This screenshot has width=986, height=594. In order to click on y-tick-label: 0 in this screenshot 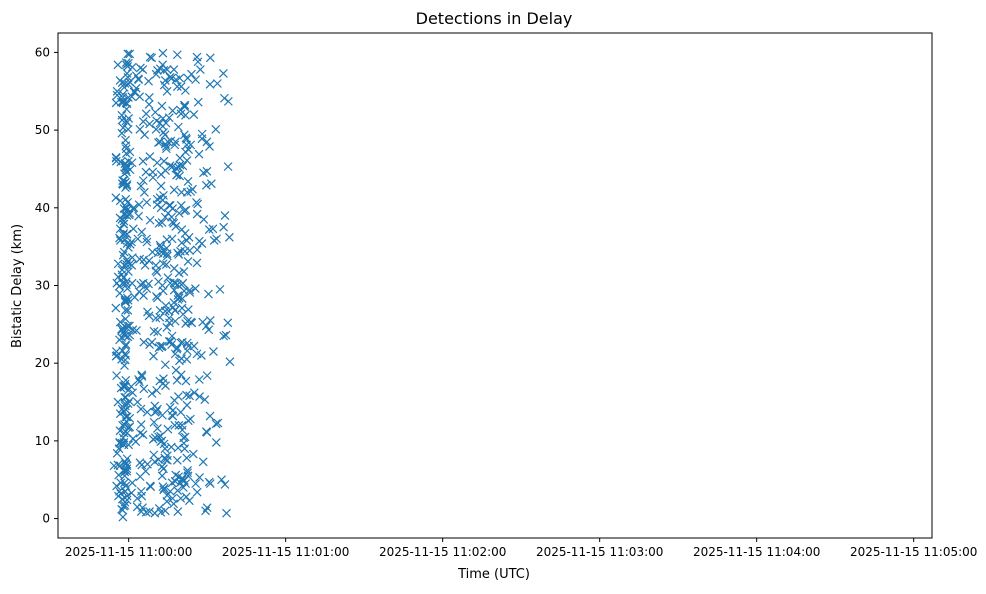, I will do `click(46, 519)`.